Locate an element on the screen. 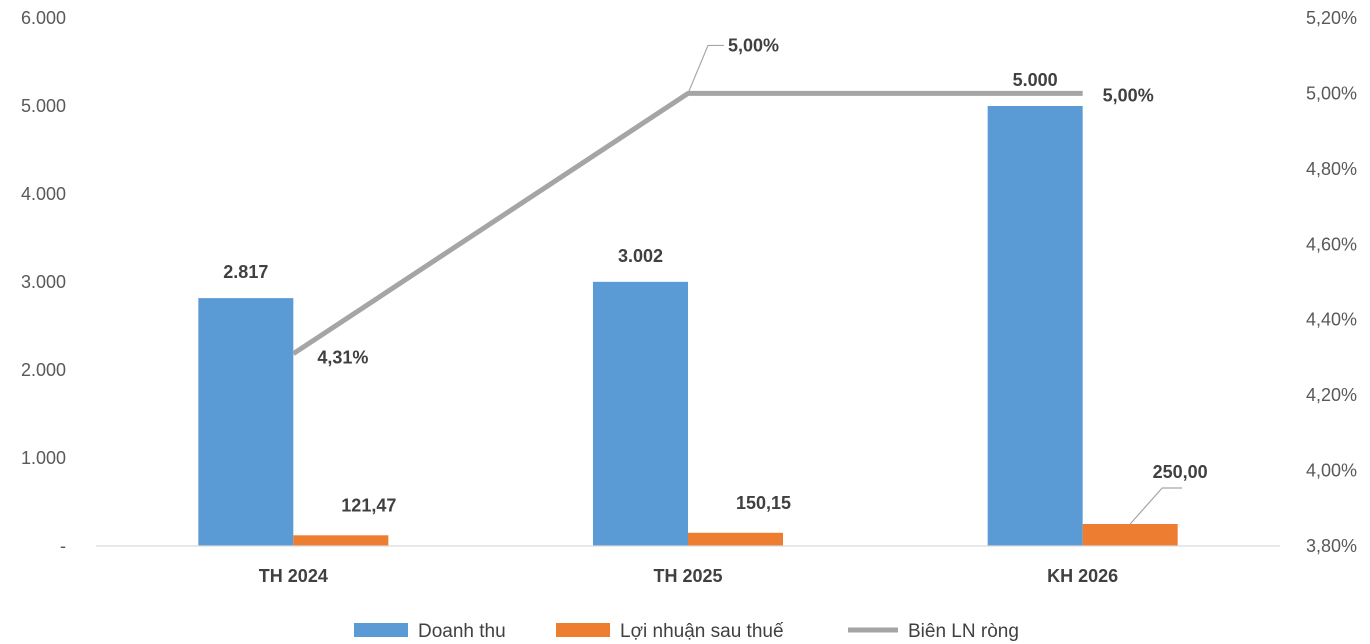 The height and width of the screenshot is (644, 1370). category-label: TH 2025 is located at coordinates (687, 576).